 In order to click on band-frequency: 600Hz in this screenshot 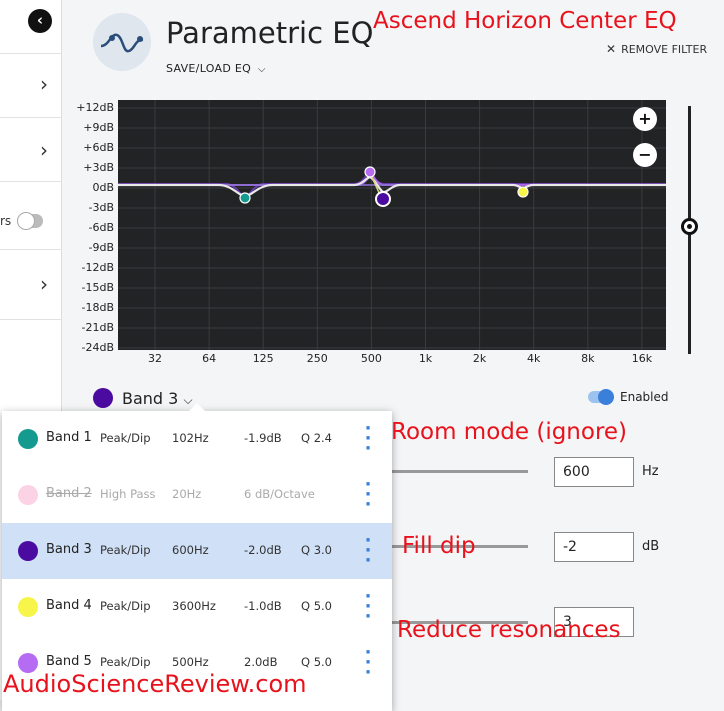, I will do `click(190, 550)`.